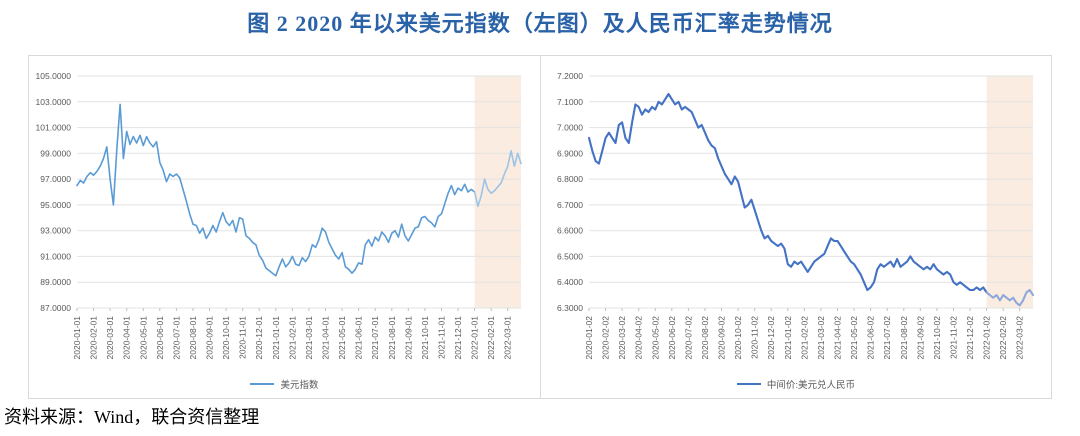 Image resolution: width=1080 pixels, height=436 pixels. I want to click on svg-text: 2021-07-02, so click(887, 338).